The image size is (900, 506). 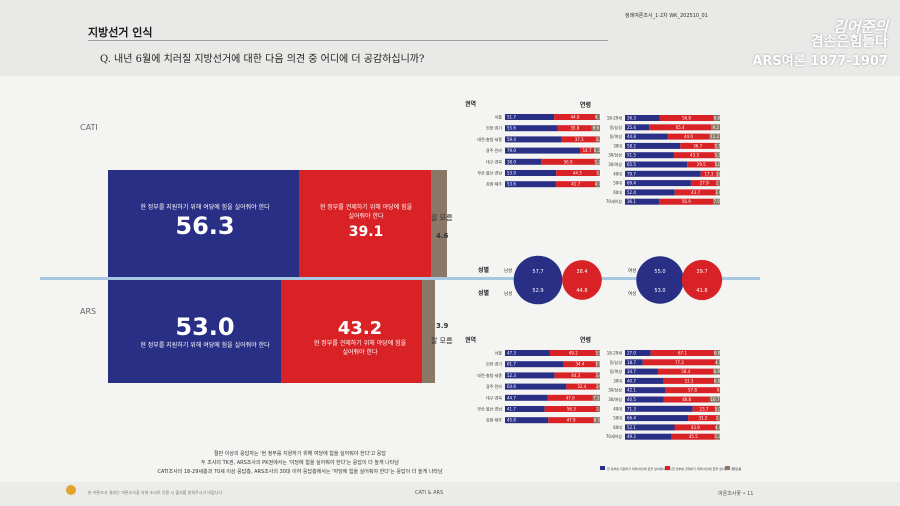 I want to click on ars-region-value-label: 45.6, so click(x=511, y=420).